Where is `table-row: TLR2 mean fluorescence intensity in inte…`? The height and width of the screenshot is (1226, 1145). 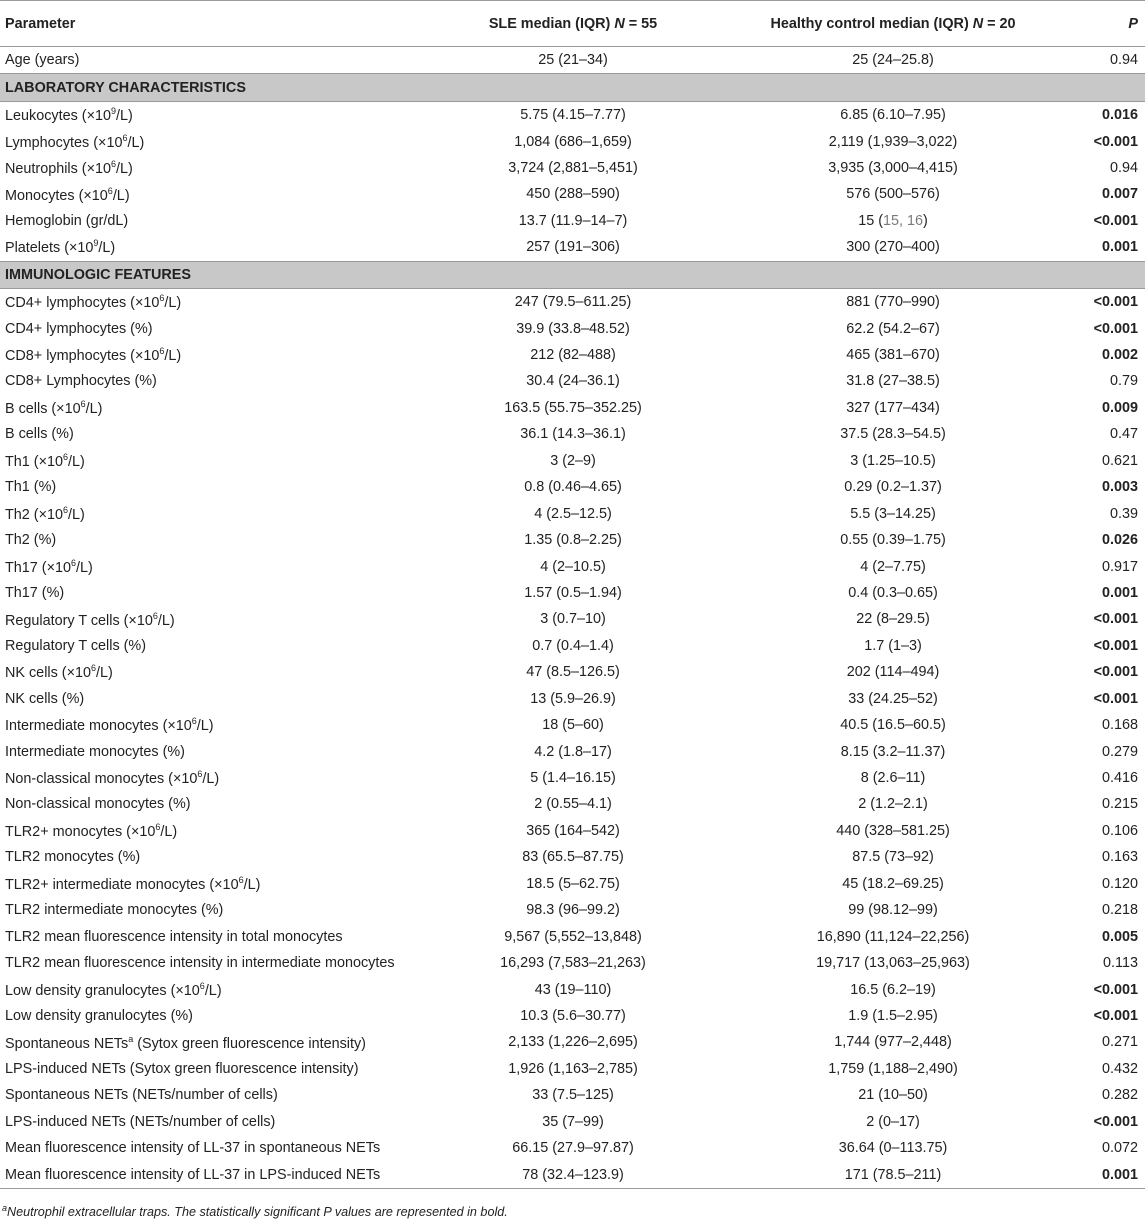
table-row: TLR2 mean fluorescence intensity in inte… is located at coordinates (572, 963).